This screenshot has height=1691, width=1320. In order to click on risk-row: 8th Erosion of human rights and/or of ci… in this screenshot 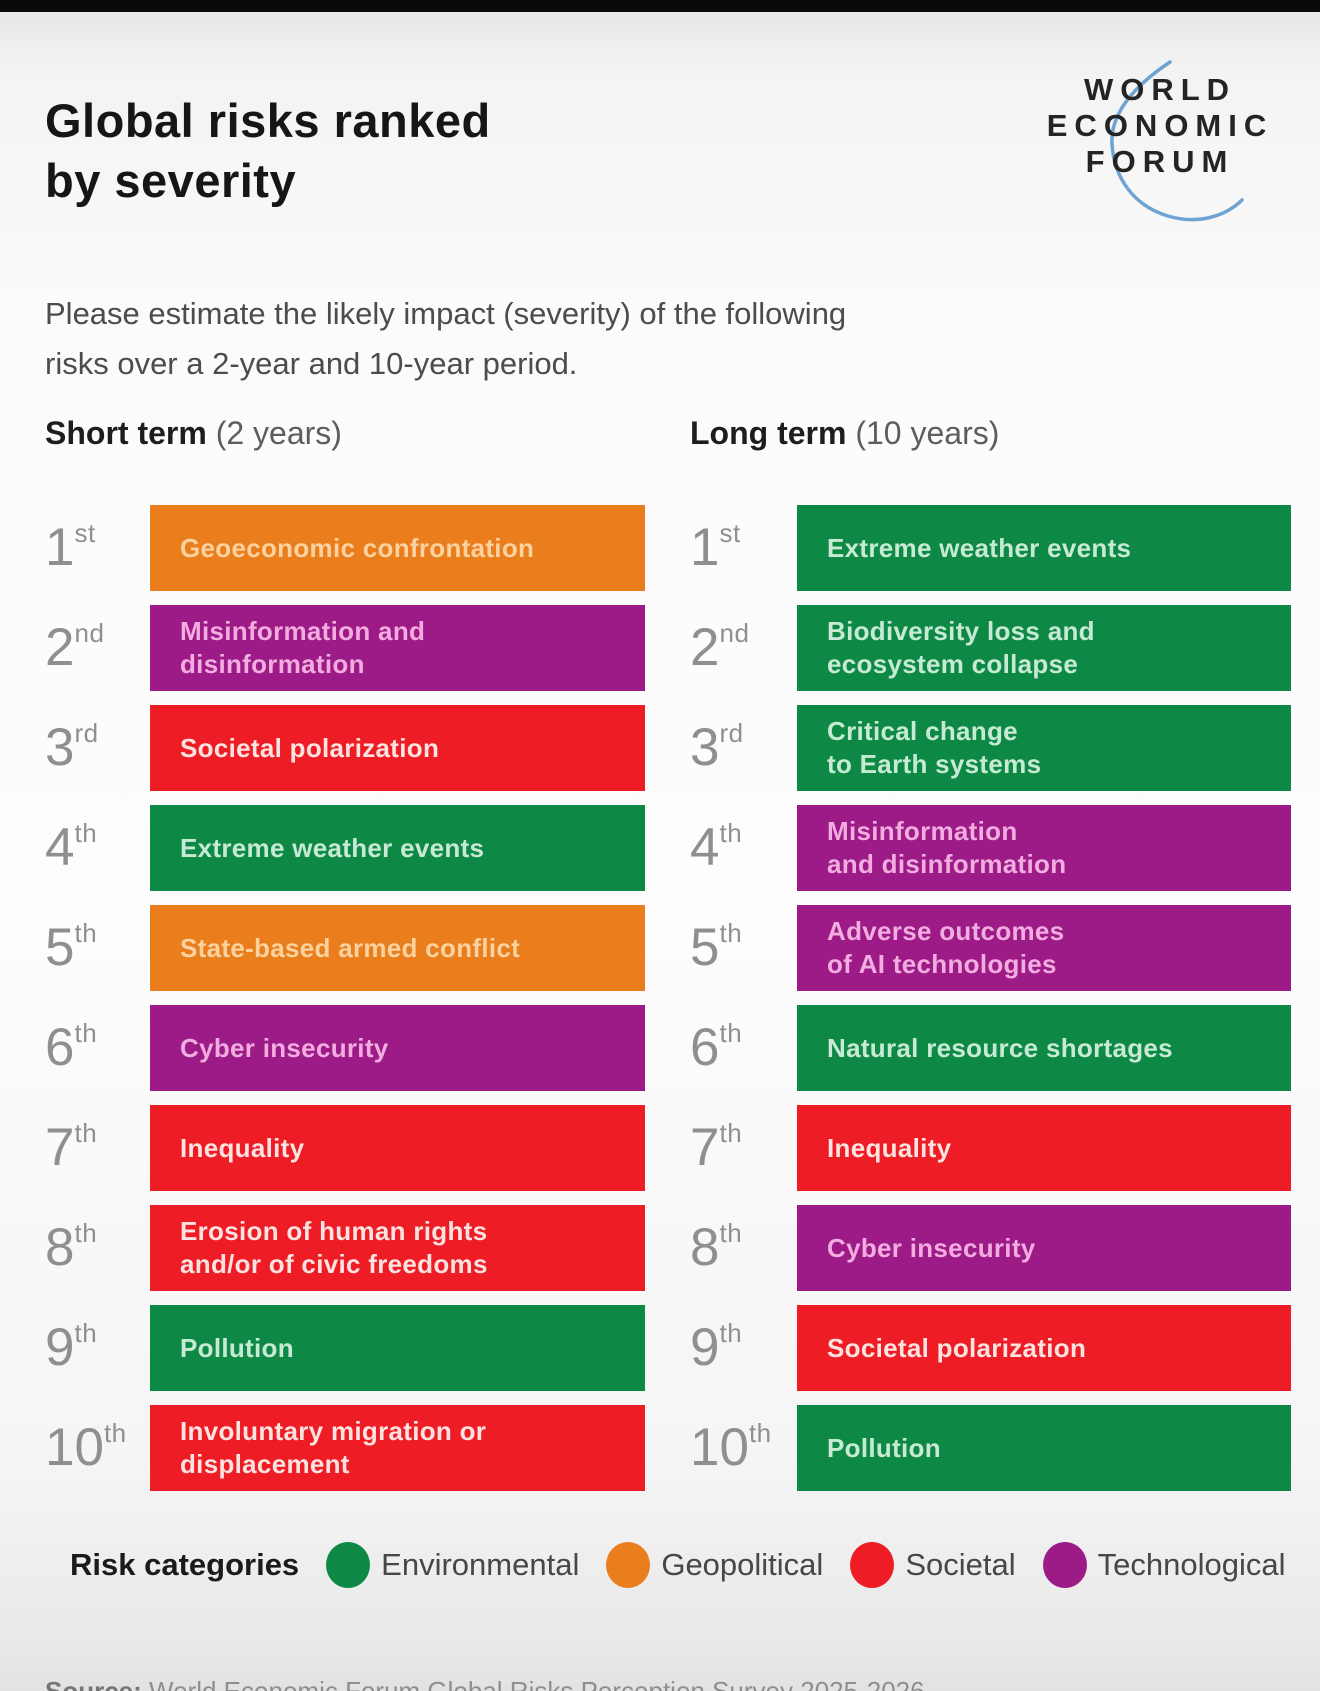, I will do `click(345, 1248)`.